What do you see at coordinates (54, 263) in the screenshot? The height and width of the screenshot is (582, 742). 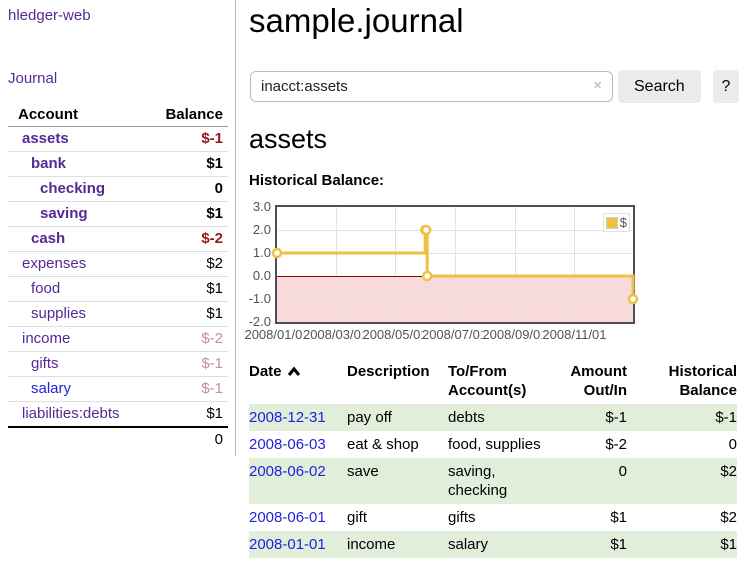 I see `account-link: expenses` at bounding box center [54, 263].